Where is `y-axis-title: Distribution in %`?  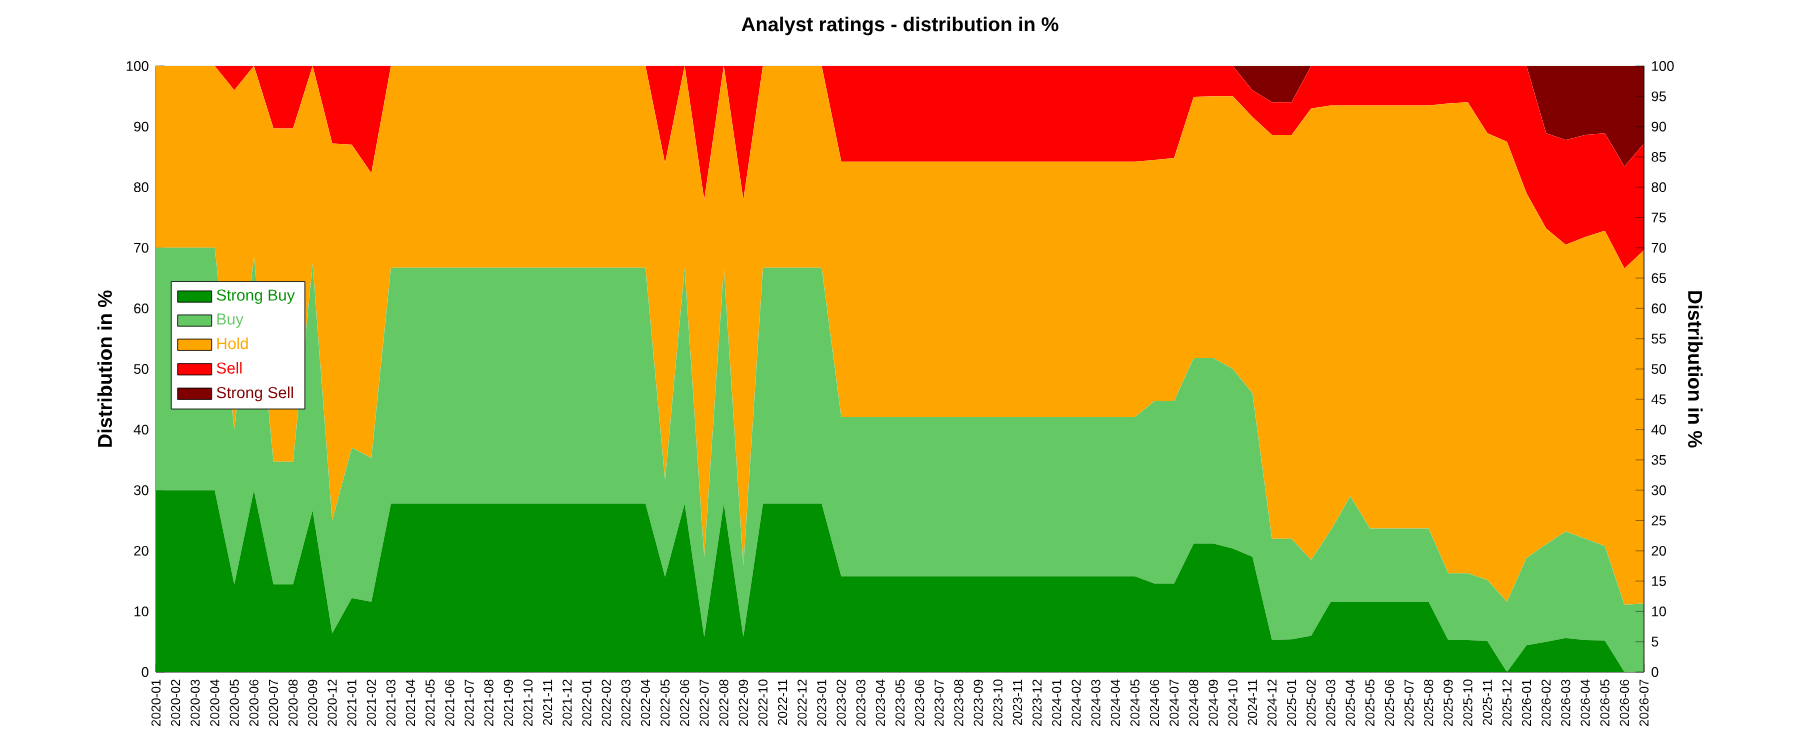 y-axis-title: Distribution in % is located at coordinates (104, 368).